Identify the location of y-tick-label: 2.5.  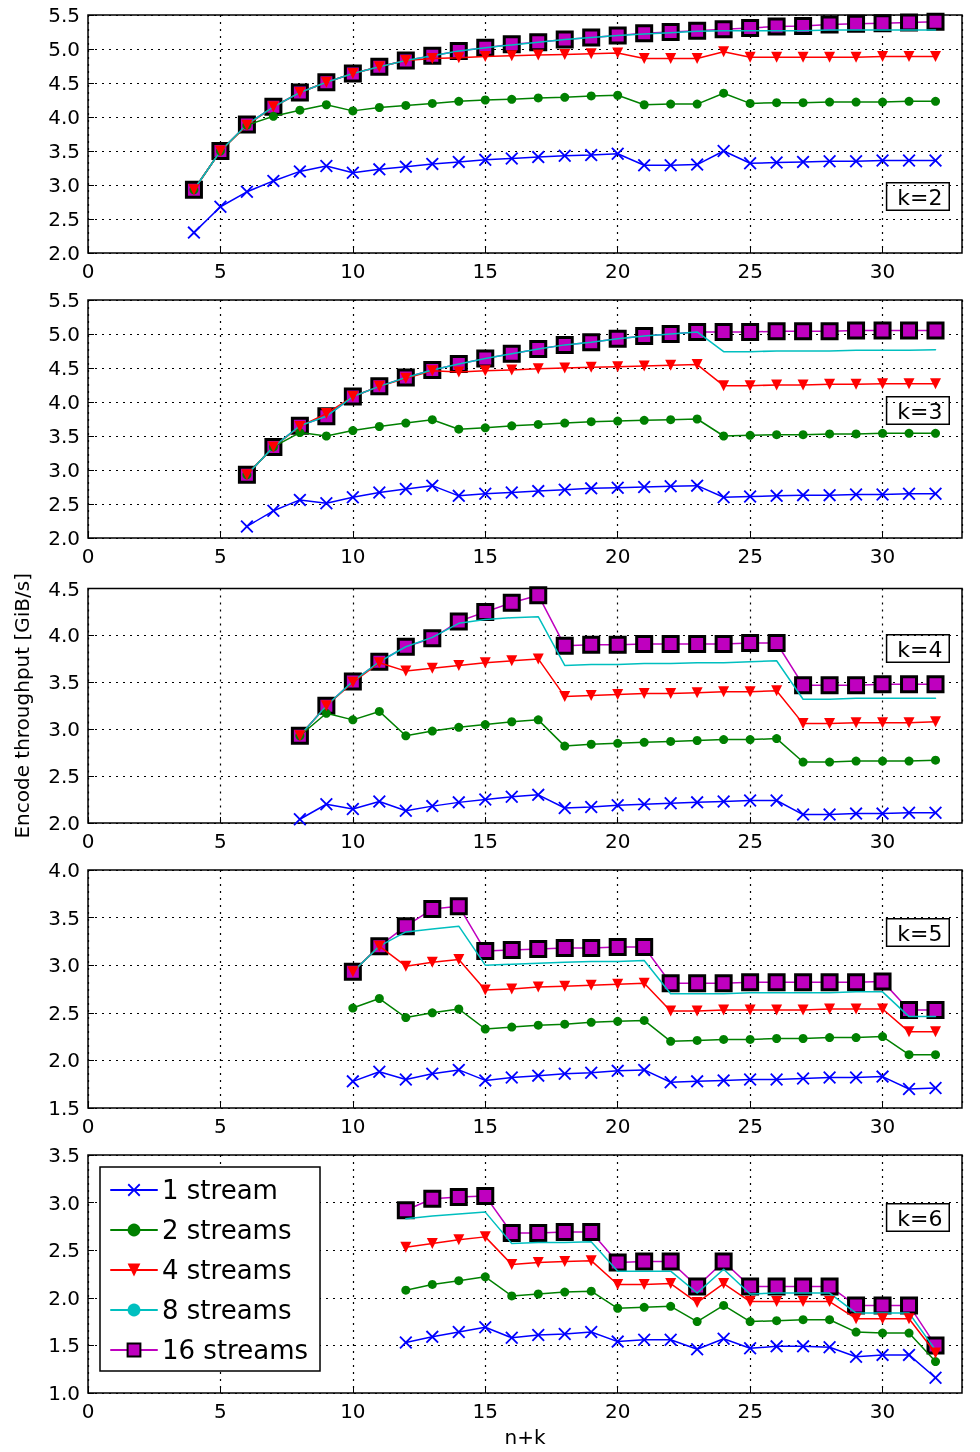
(64, 219).